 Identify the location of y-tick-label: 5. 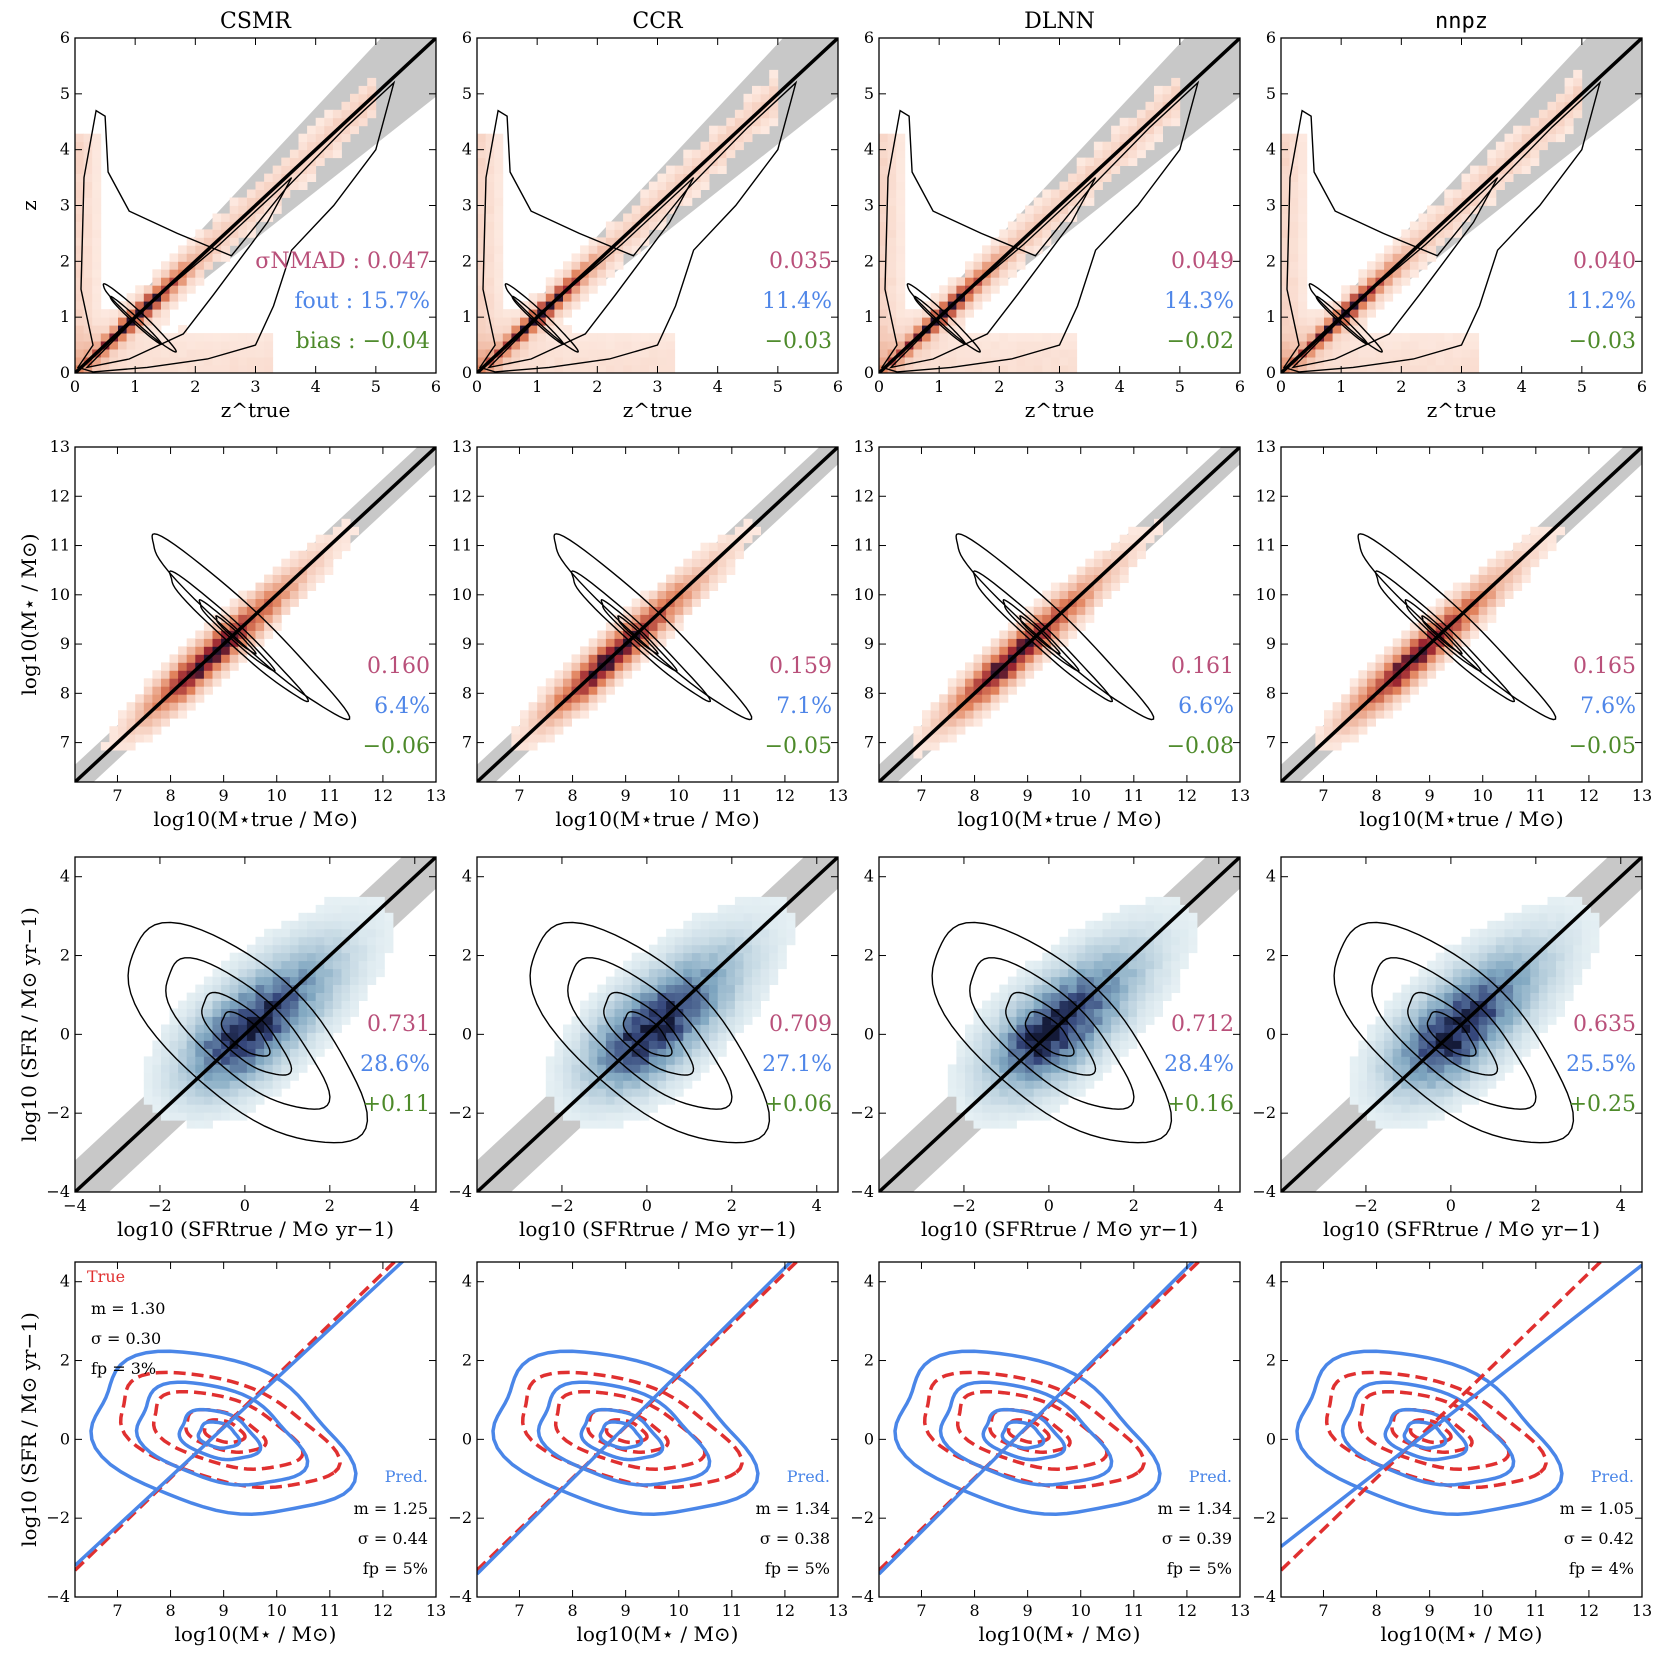
(467, 93).